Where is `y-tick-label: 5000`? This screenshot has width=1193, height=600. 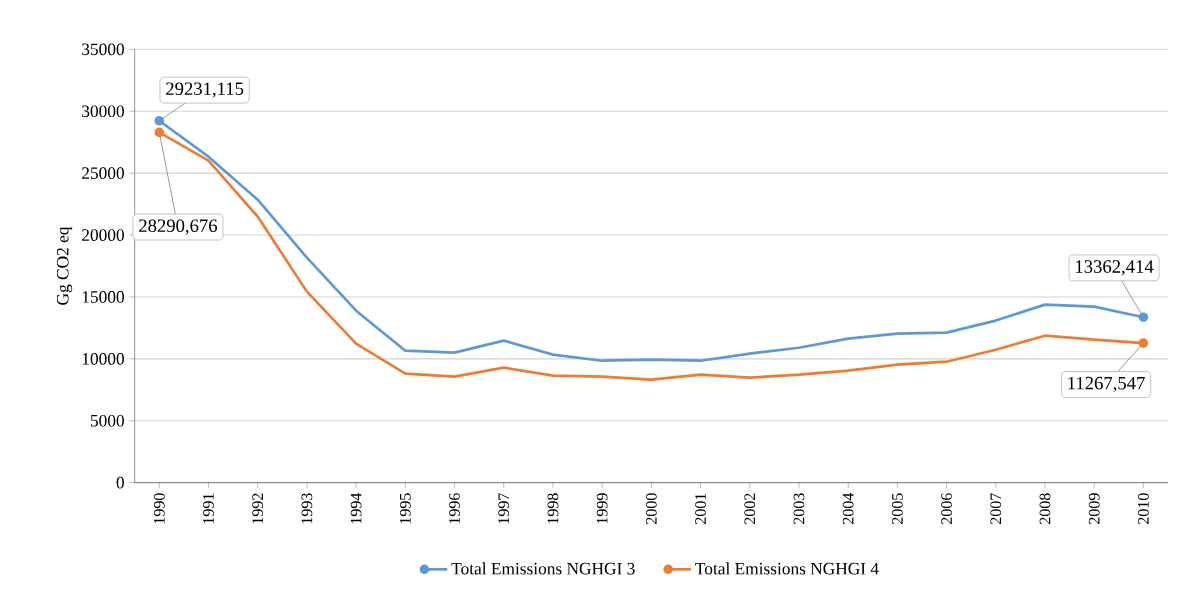
y-tick-label: 5000 is located at coordinates (107, 420).